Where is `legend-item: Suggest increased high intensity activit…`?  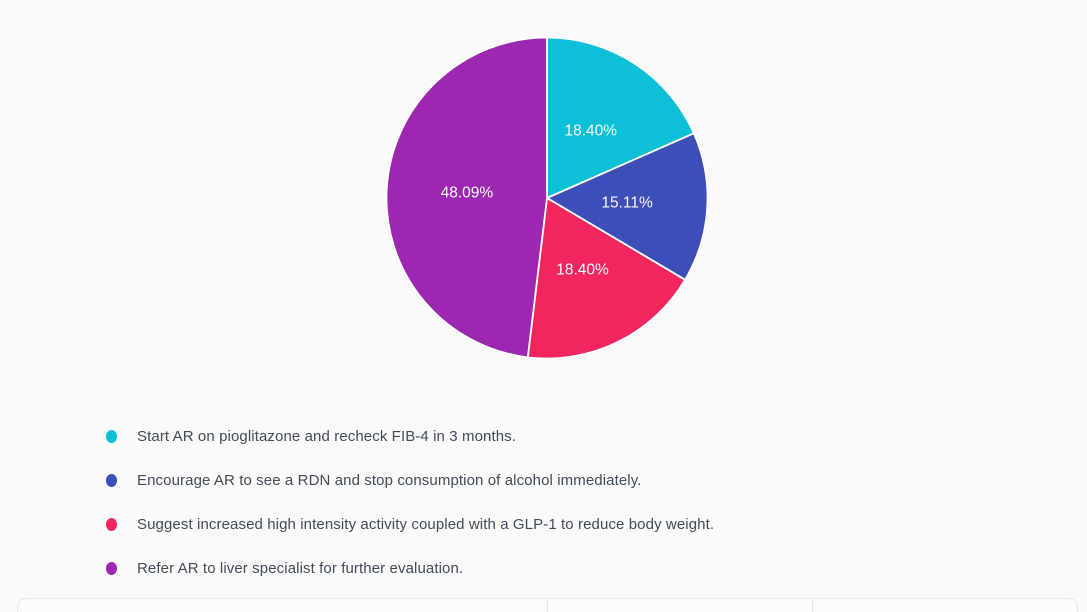 legend-item: Suggest increased high intensity activit… is located at coordinates (410, 524).